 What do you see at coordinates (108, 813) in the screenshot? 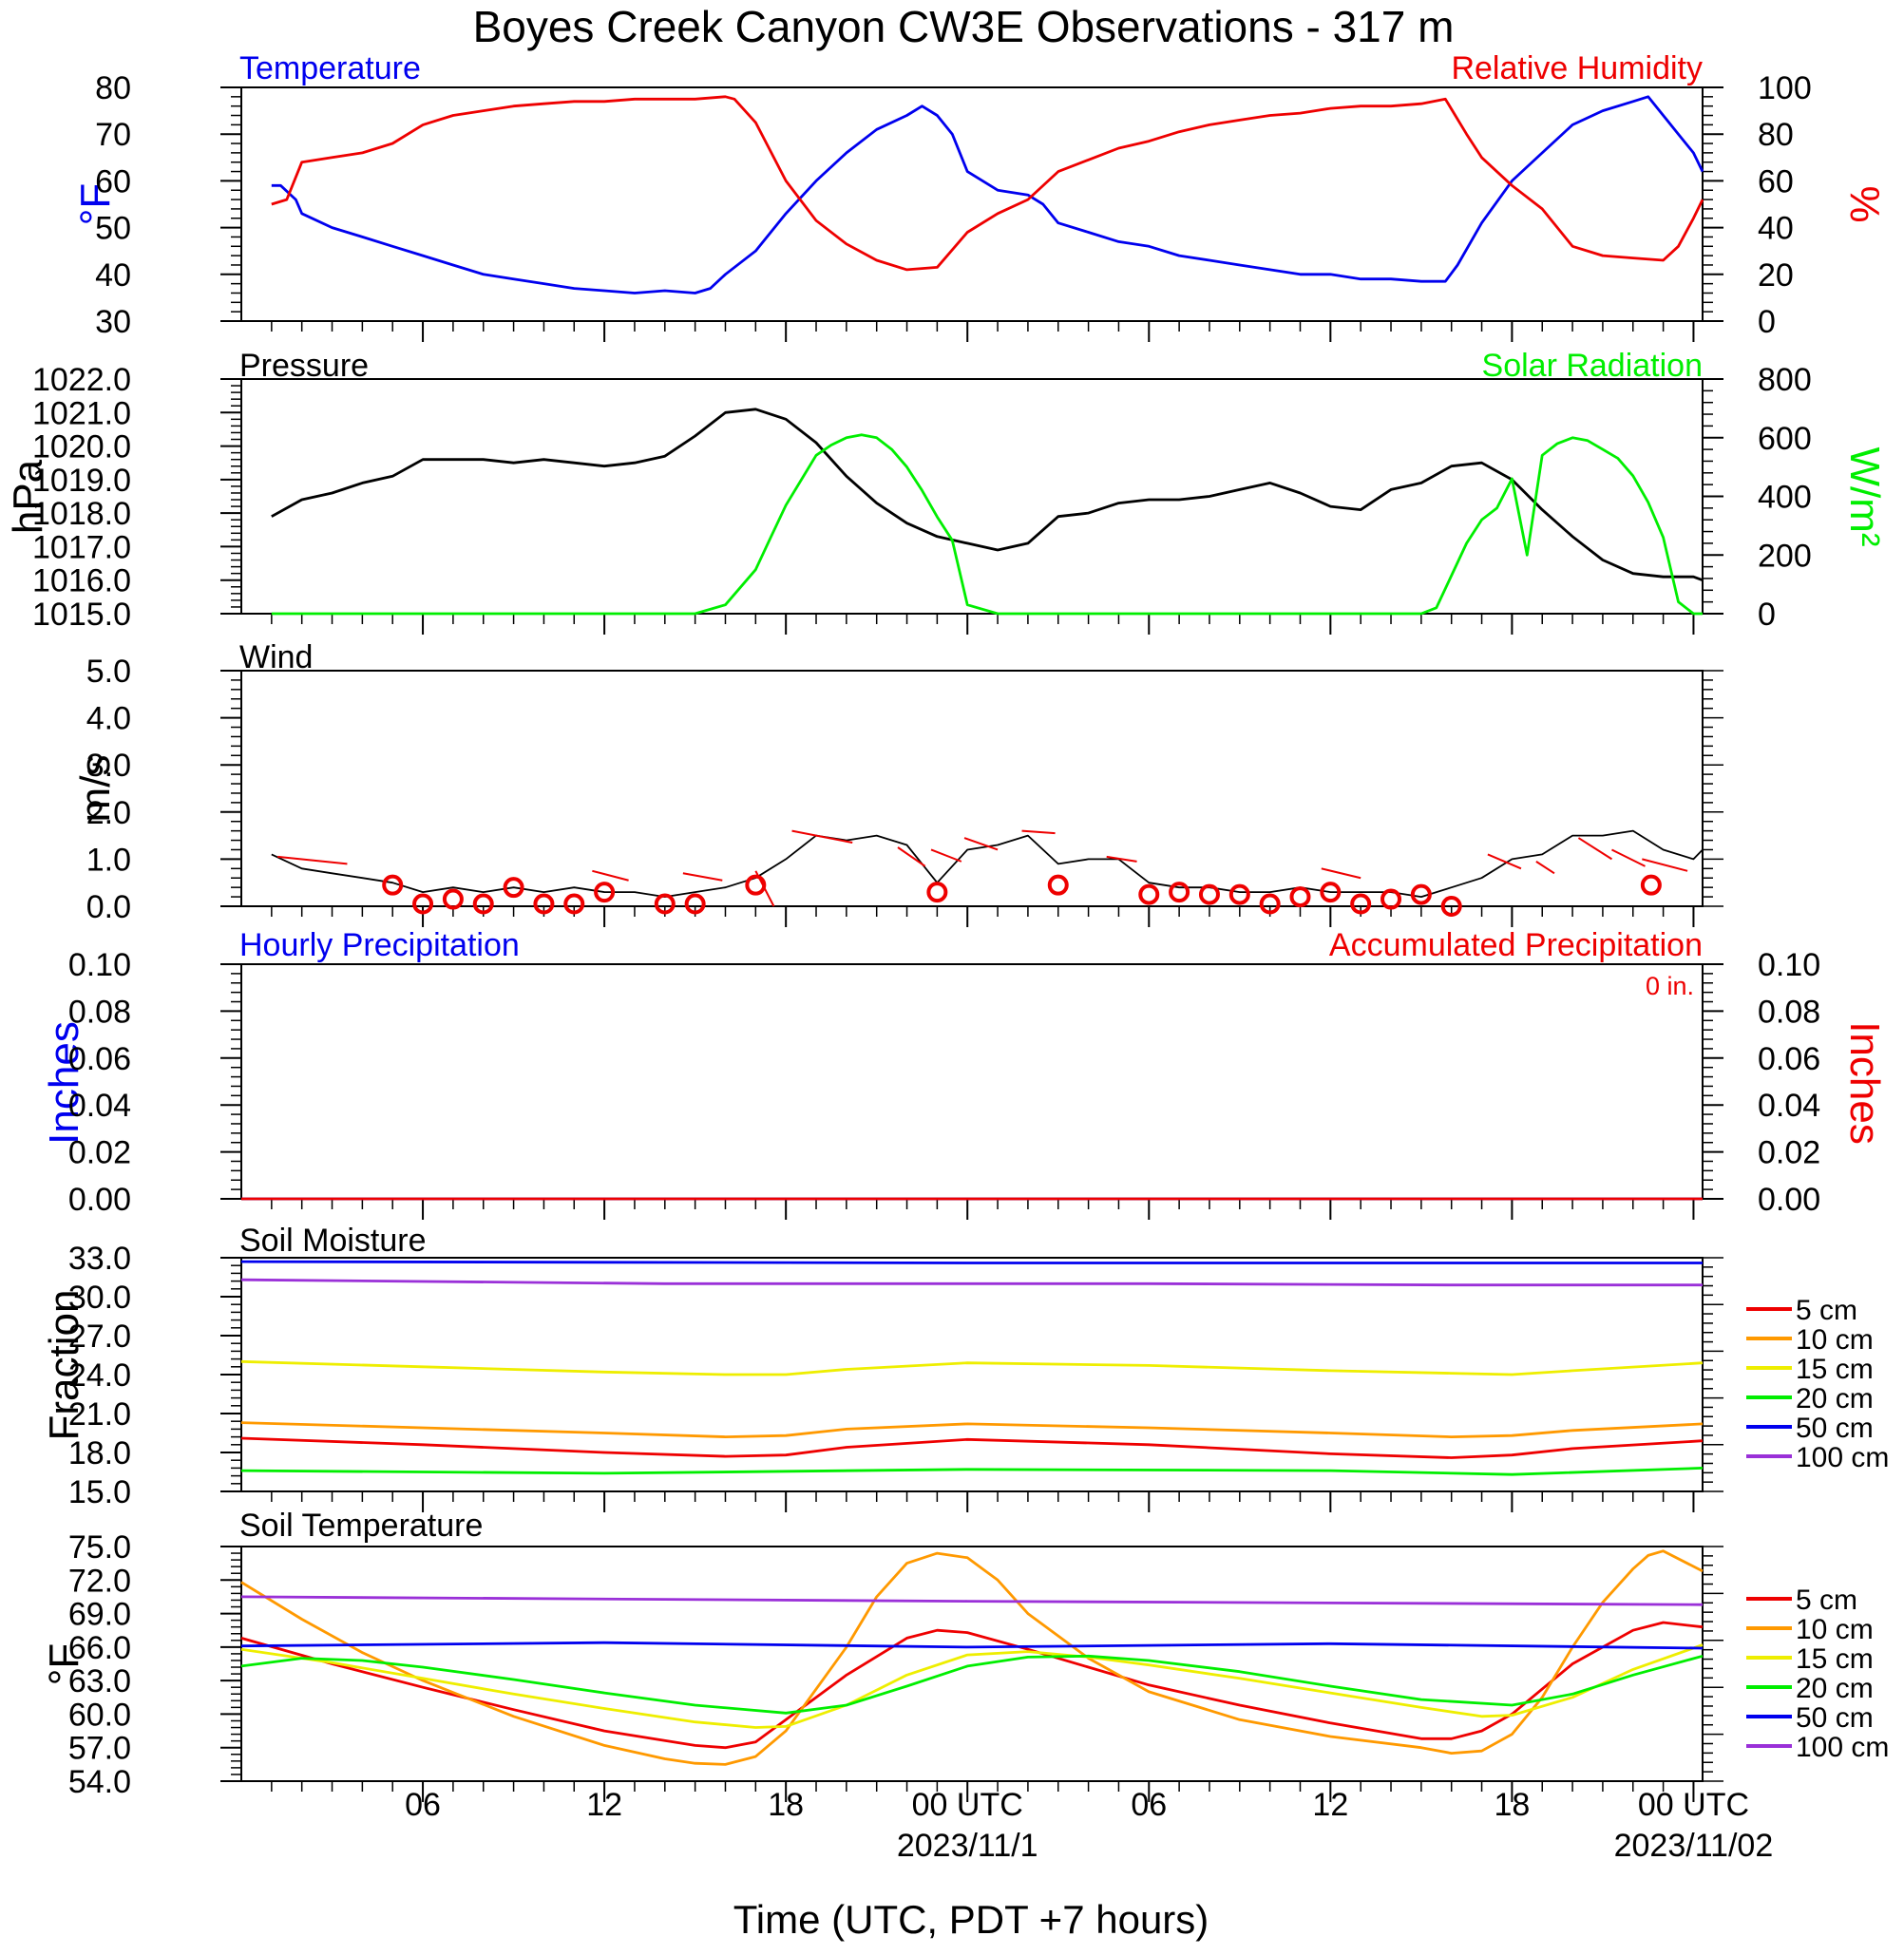
I see `wind-ytick-label-left: 2.0` at bounding box center [108, 813].